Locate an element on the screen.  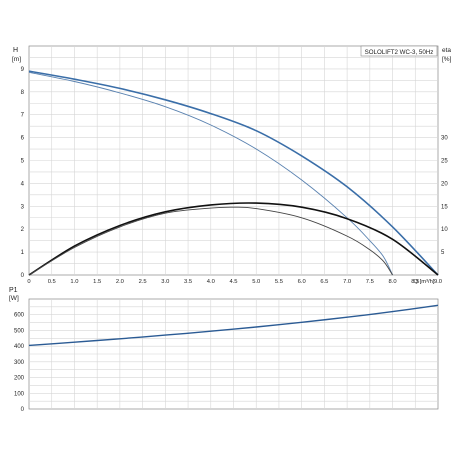
x-tick-label: 6.5 is located at coordinates (324, 282).